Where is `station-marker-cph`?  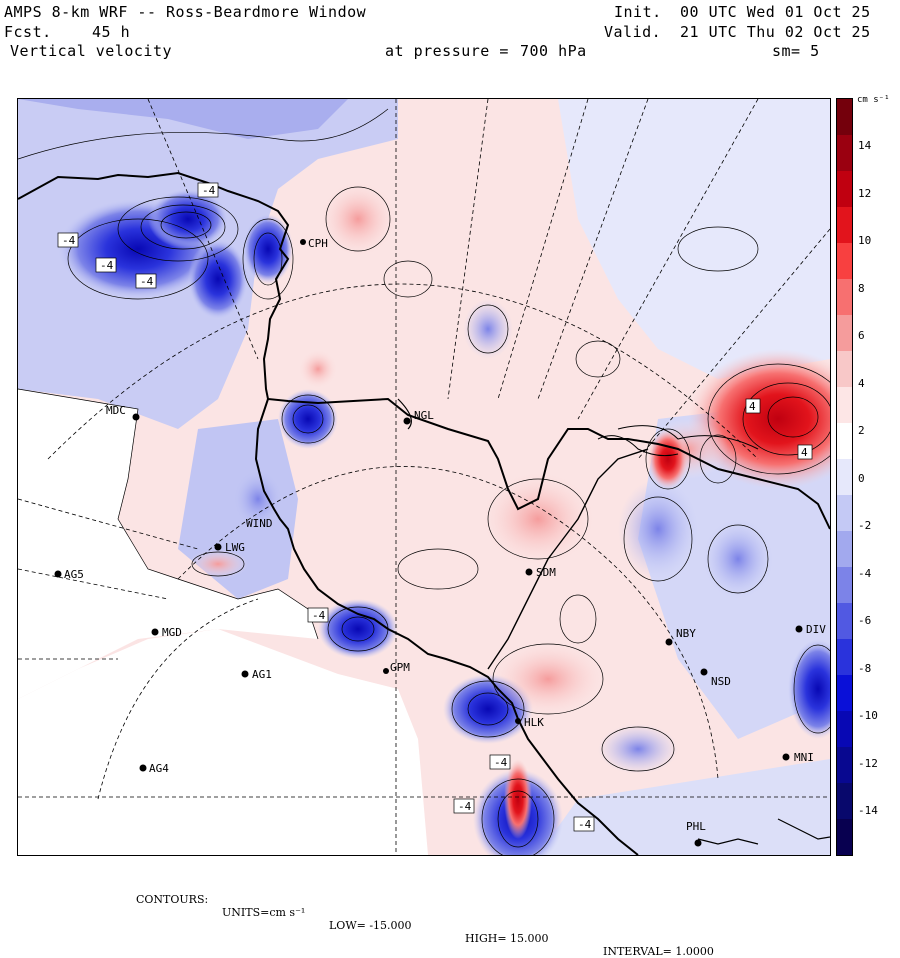
station-marker-cph is located at coordinates (303, 242).